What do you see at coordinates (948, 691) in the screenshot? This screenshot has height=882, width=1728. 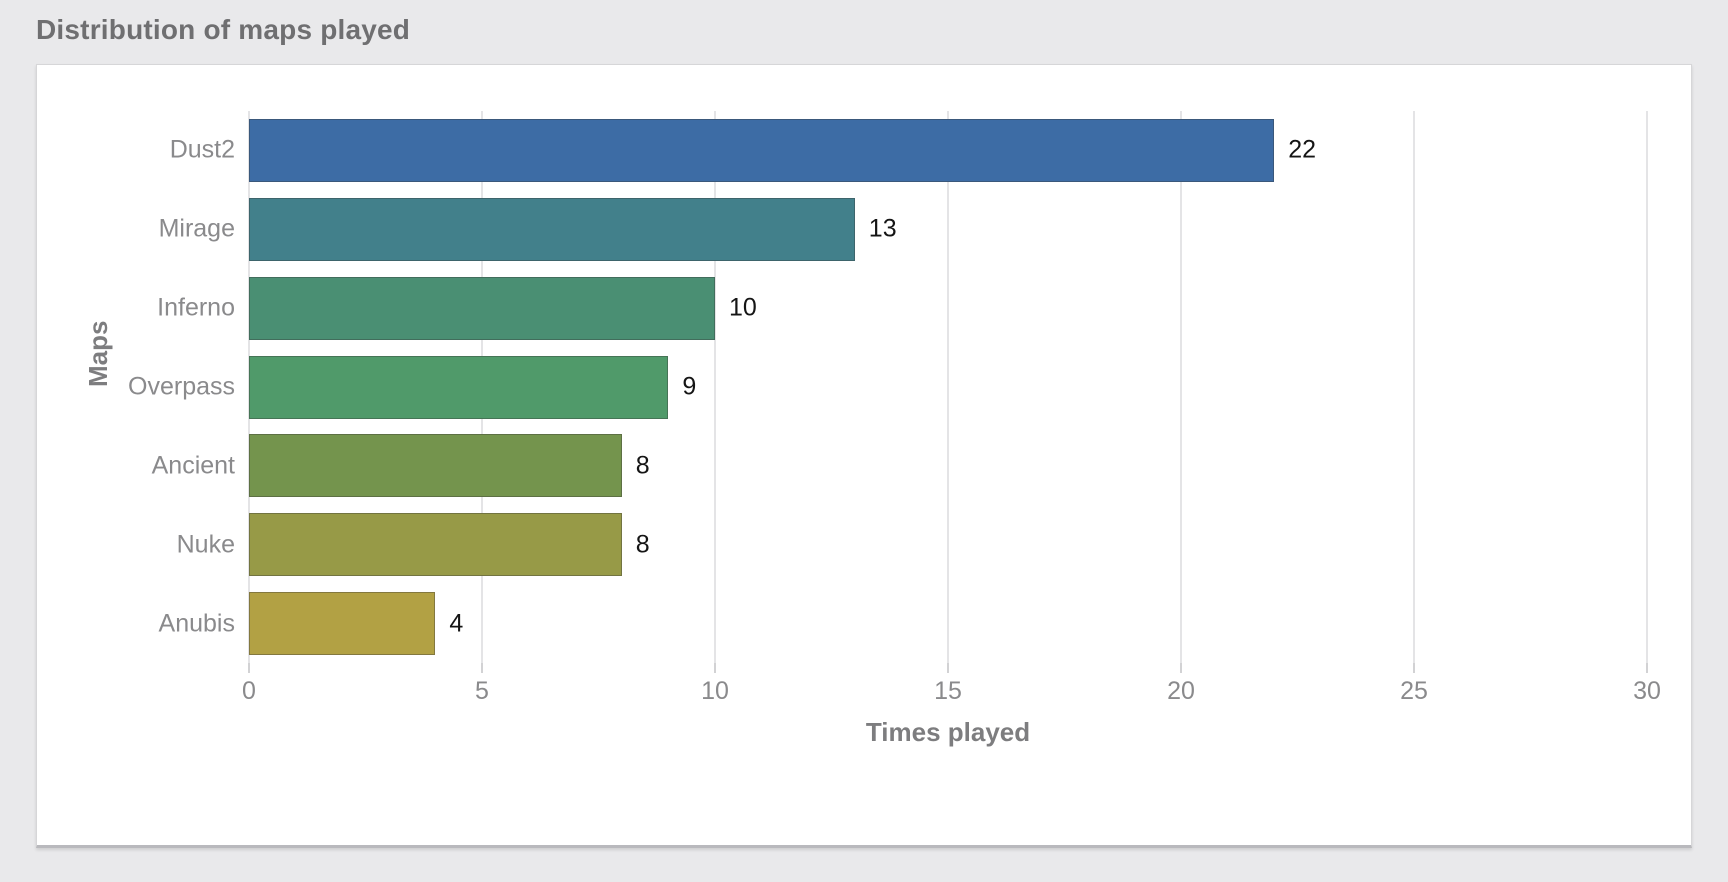 I see `x-tick-label-15: 15` at bounding box center [948, 691].